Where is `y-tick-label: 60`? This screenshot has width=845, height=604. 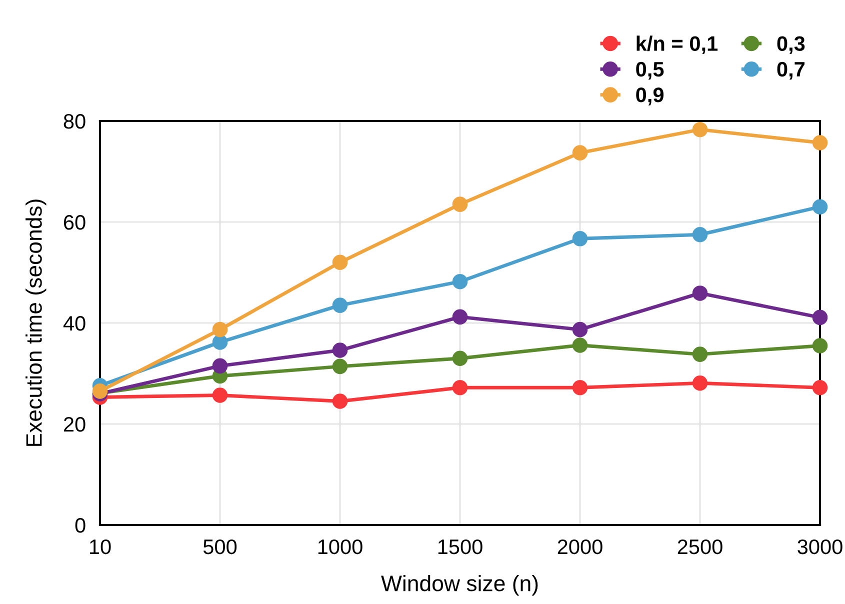
y-tick-label: 60 is located at coordinates (75, 222).